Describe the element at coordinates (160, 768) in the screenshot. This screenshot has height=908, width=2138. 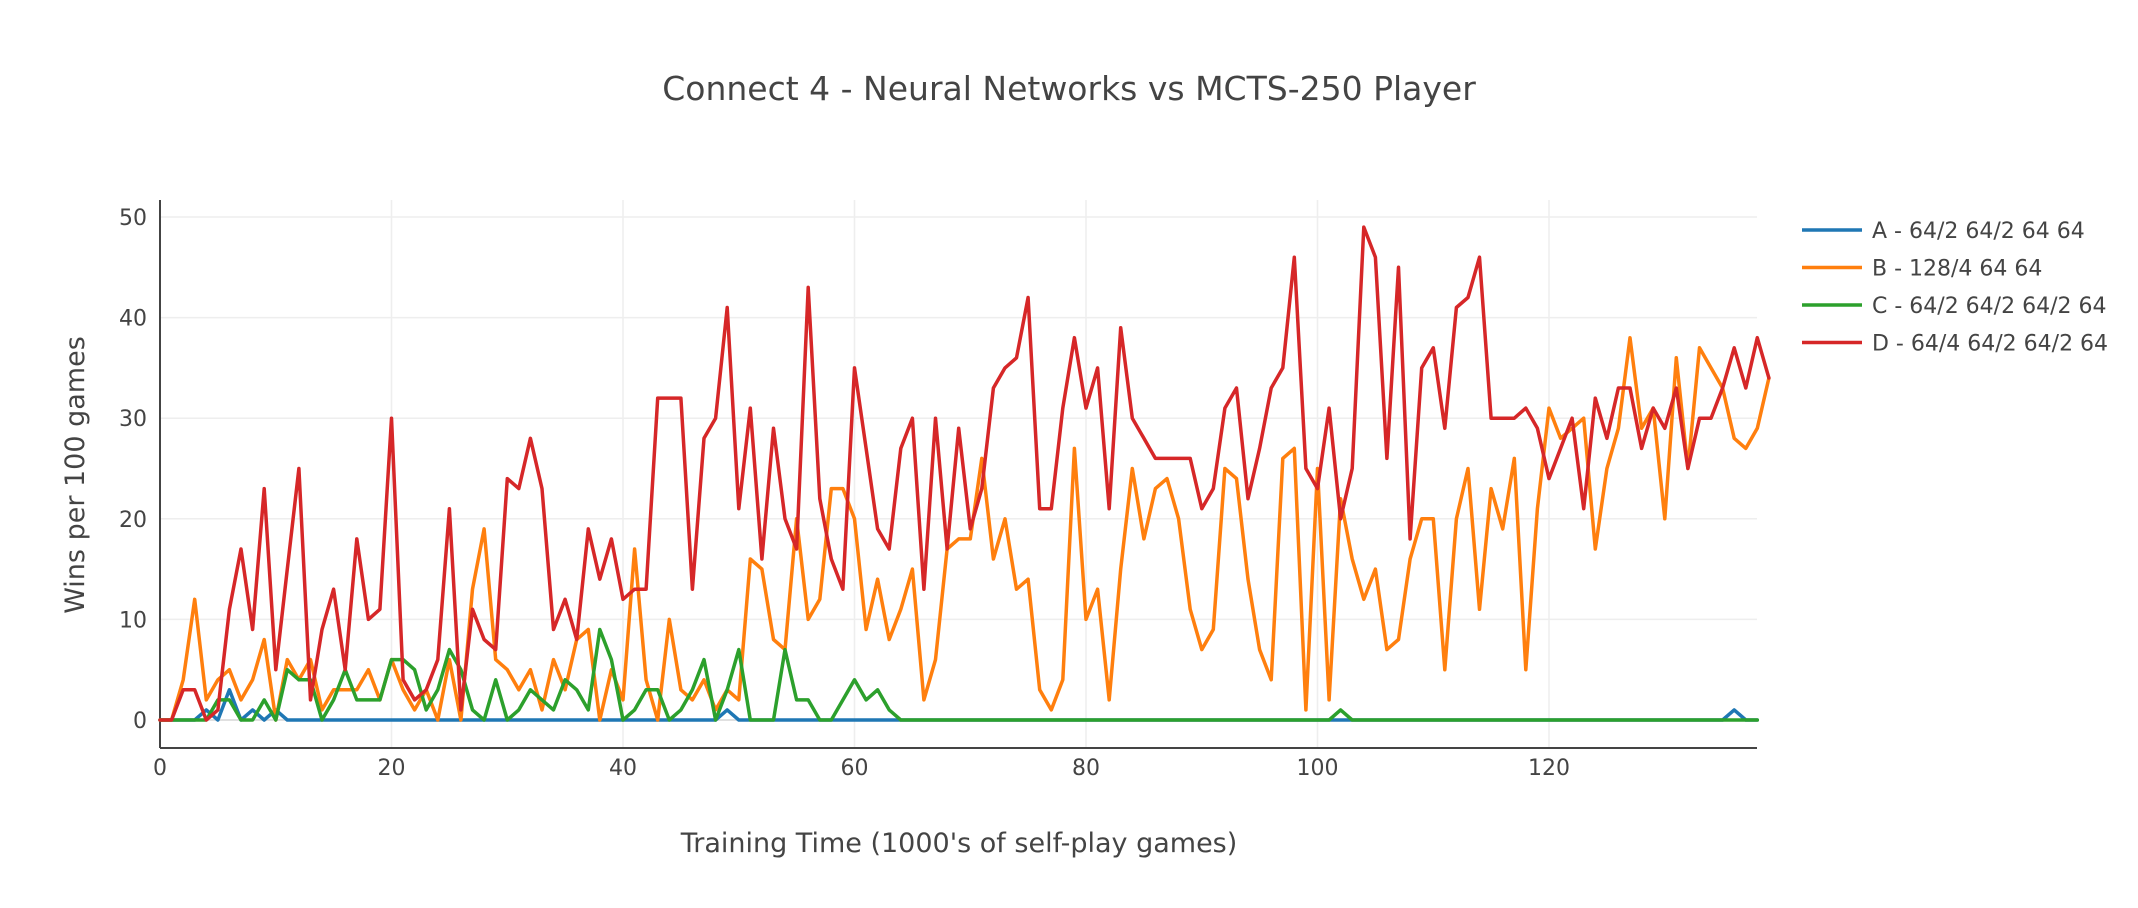
I see `x-tick-label: 0` at that location.